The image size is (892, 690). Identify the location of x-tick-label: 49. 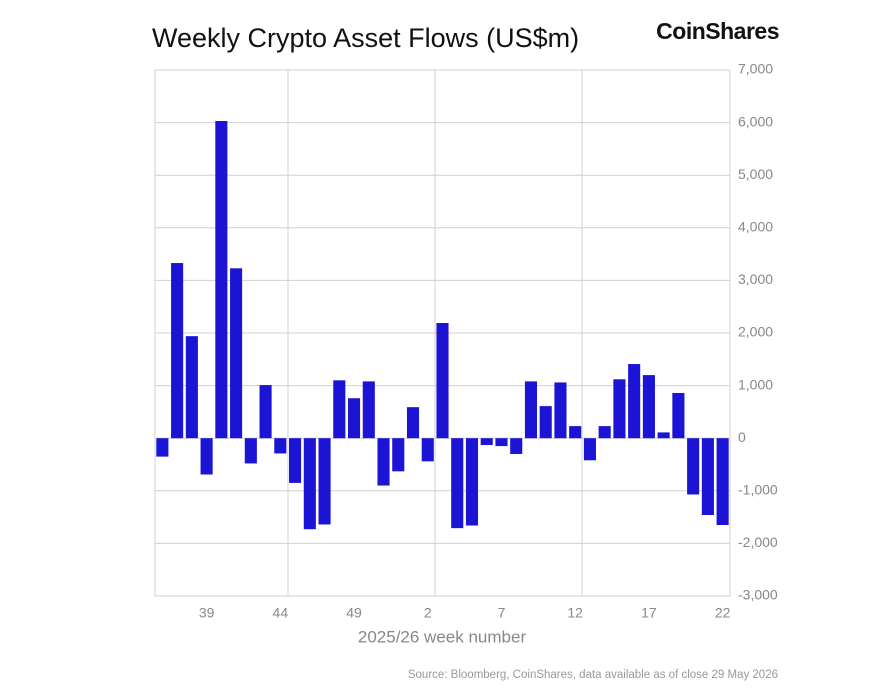
(354, 613).